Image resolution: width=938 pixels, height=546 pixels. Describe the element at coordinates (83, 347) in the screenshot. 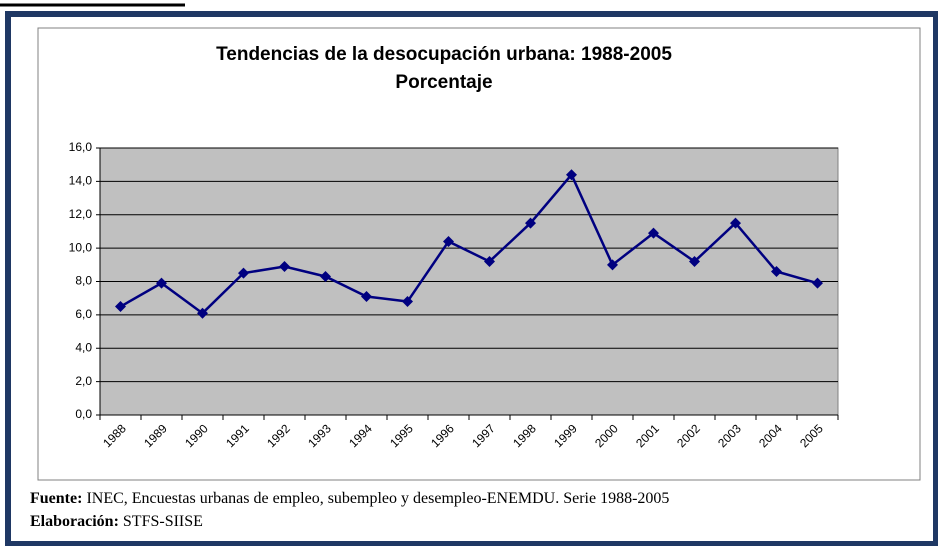

I see `y-tick-label: 4,0` at that location.